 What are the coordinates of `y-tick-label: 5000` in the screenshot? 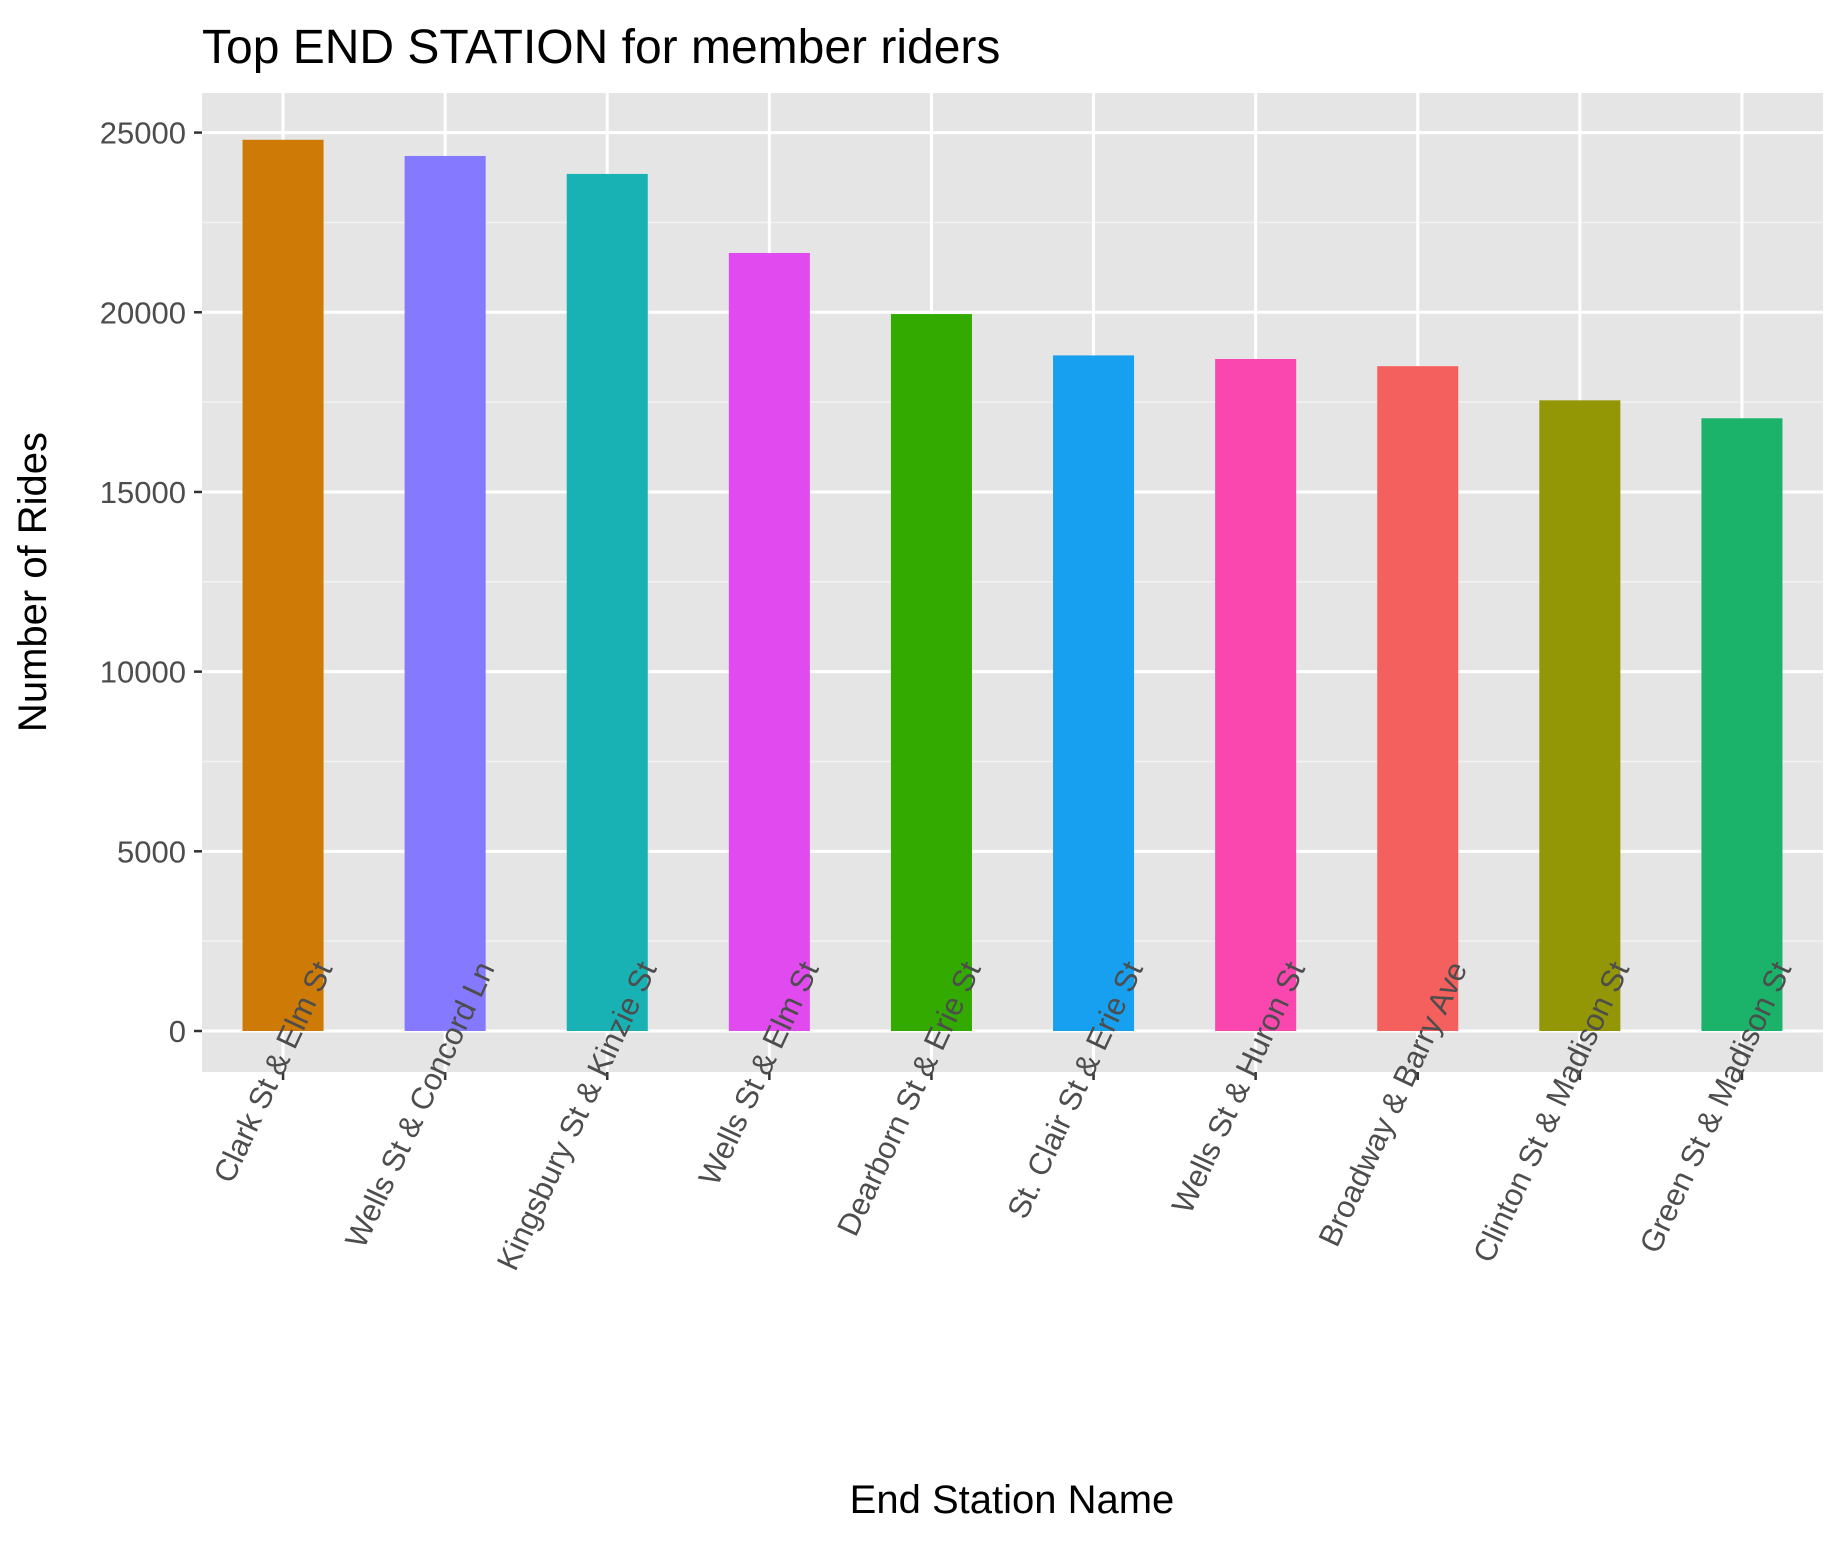 It's located at (151, 851).